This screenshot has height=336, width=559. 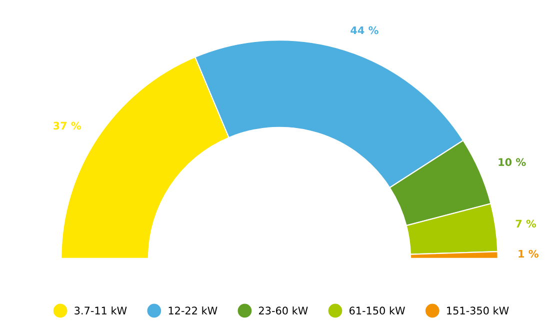 I want to click on data-label: 1 %, so click(x=528, y=254).